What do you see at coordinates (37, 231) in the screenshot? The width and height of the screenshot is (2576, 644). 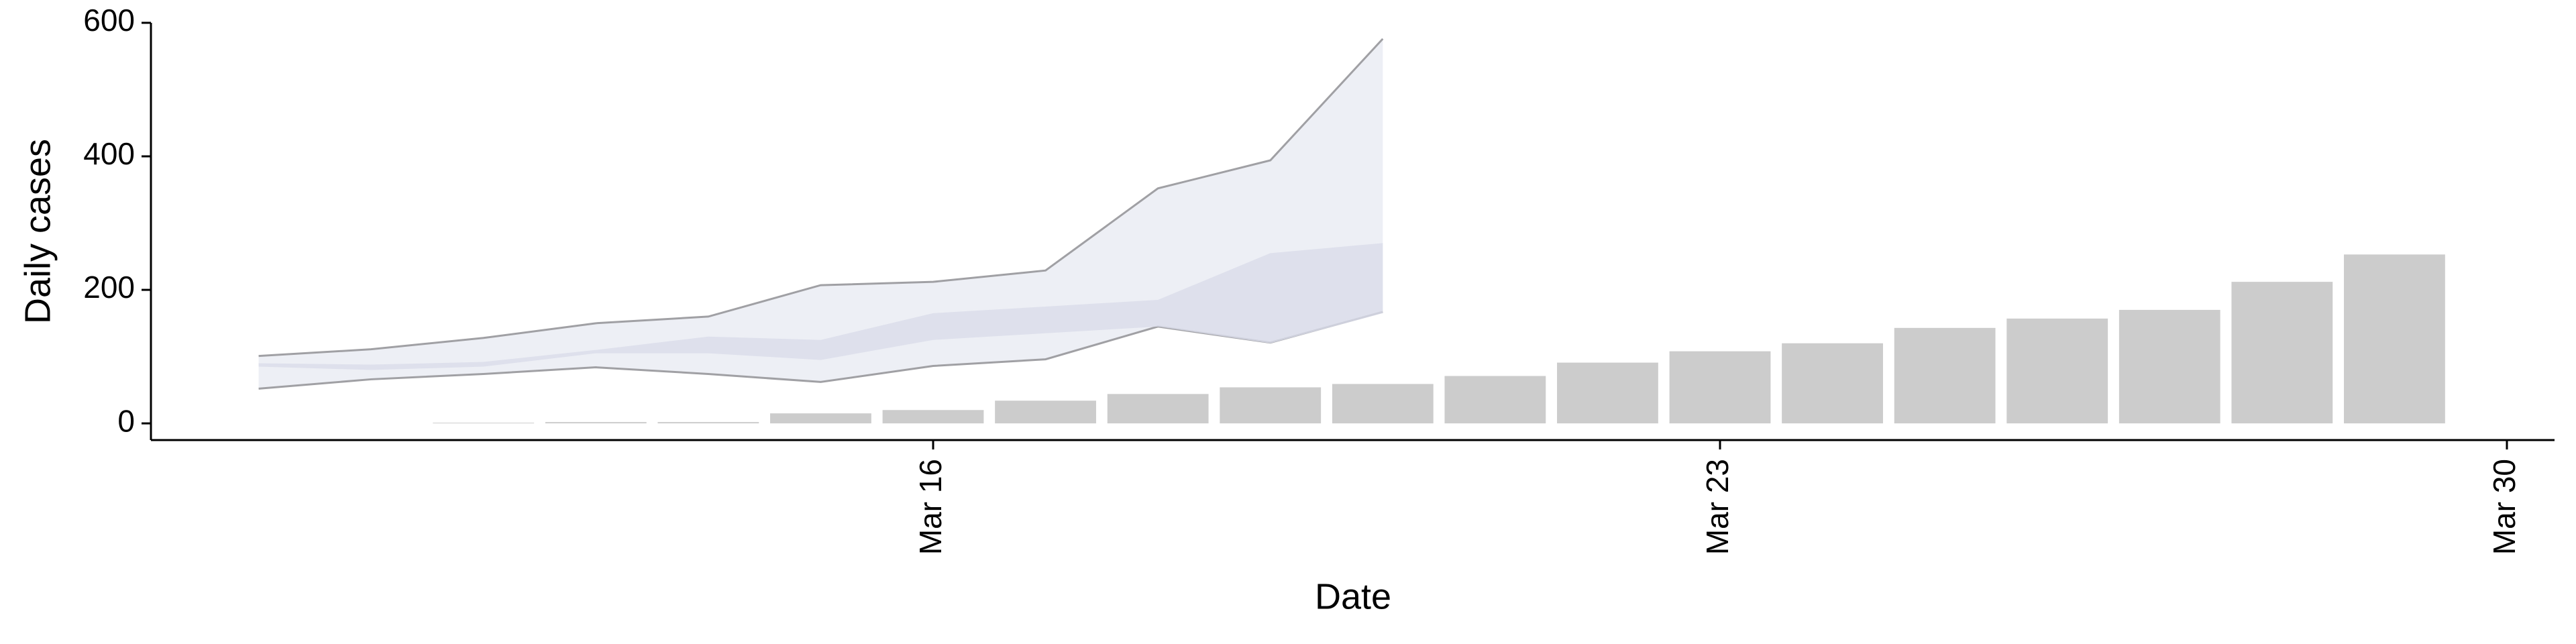 I see `y-axis-label: Daily cases` at bounding box center [37, 231].